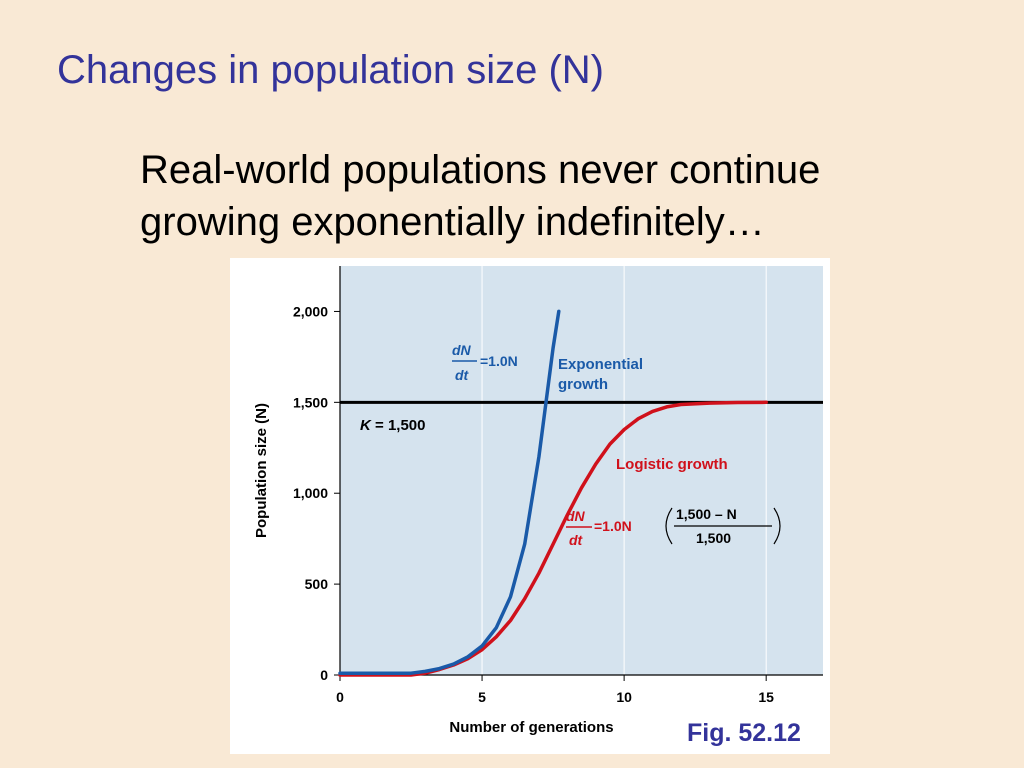 This screenshot has width=1024, height=768. Describe the element at coordinates (766, 697) in the screenshot. I see `x-tick-label: 15` at that location.